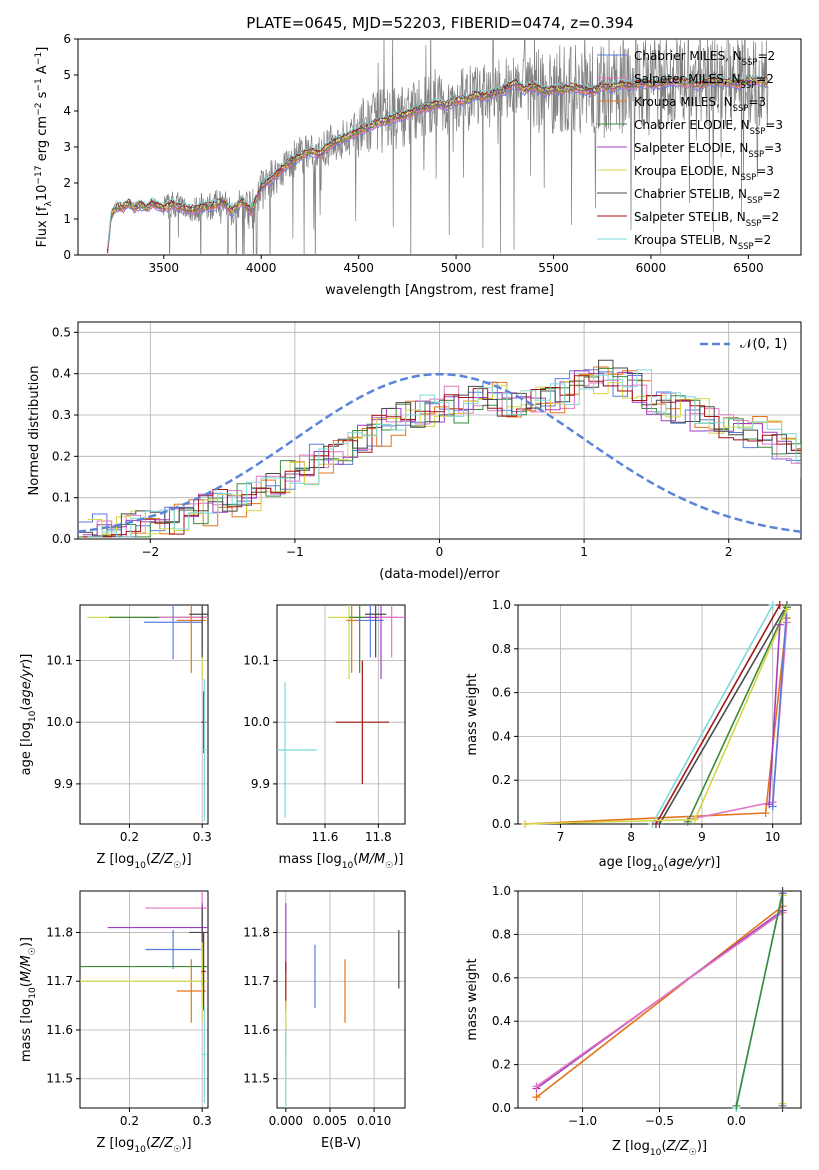  What do you see at coordinates (42, 49) in the screenshot?
I see `label-part: ]` at bounding box center [42, 49].